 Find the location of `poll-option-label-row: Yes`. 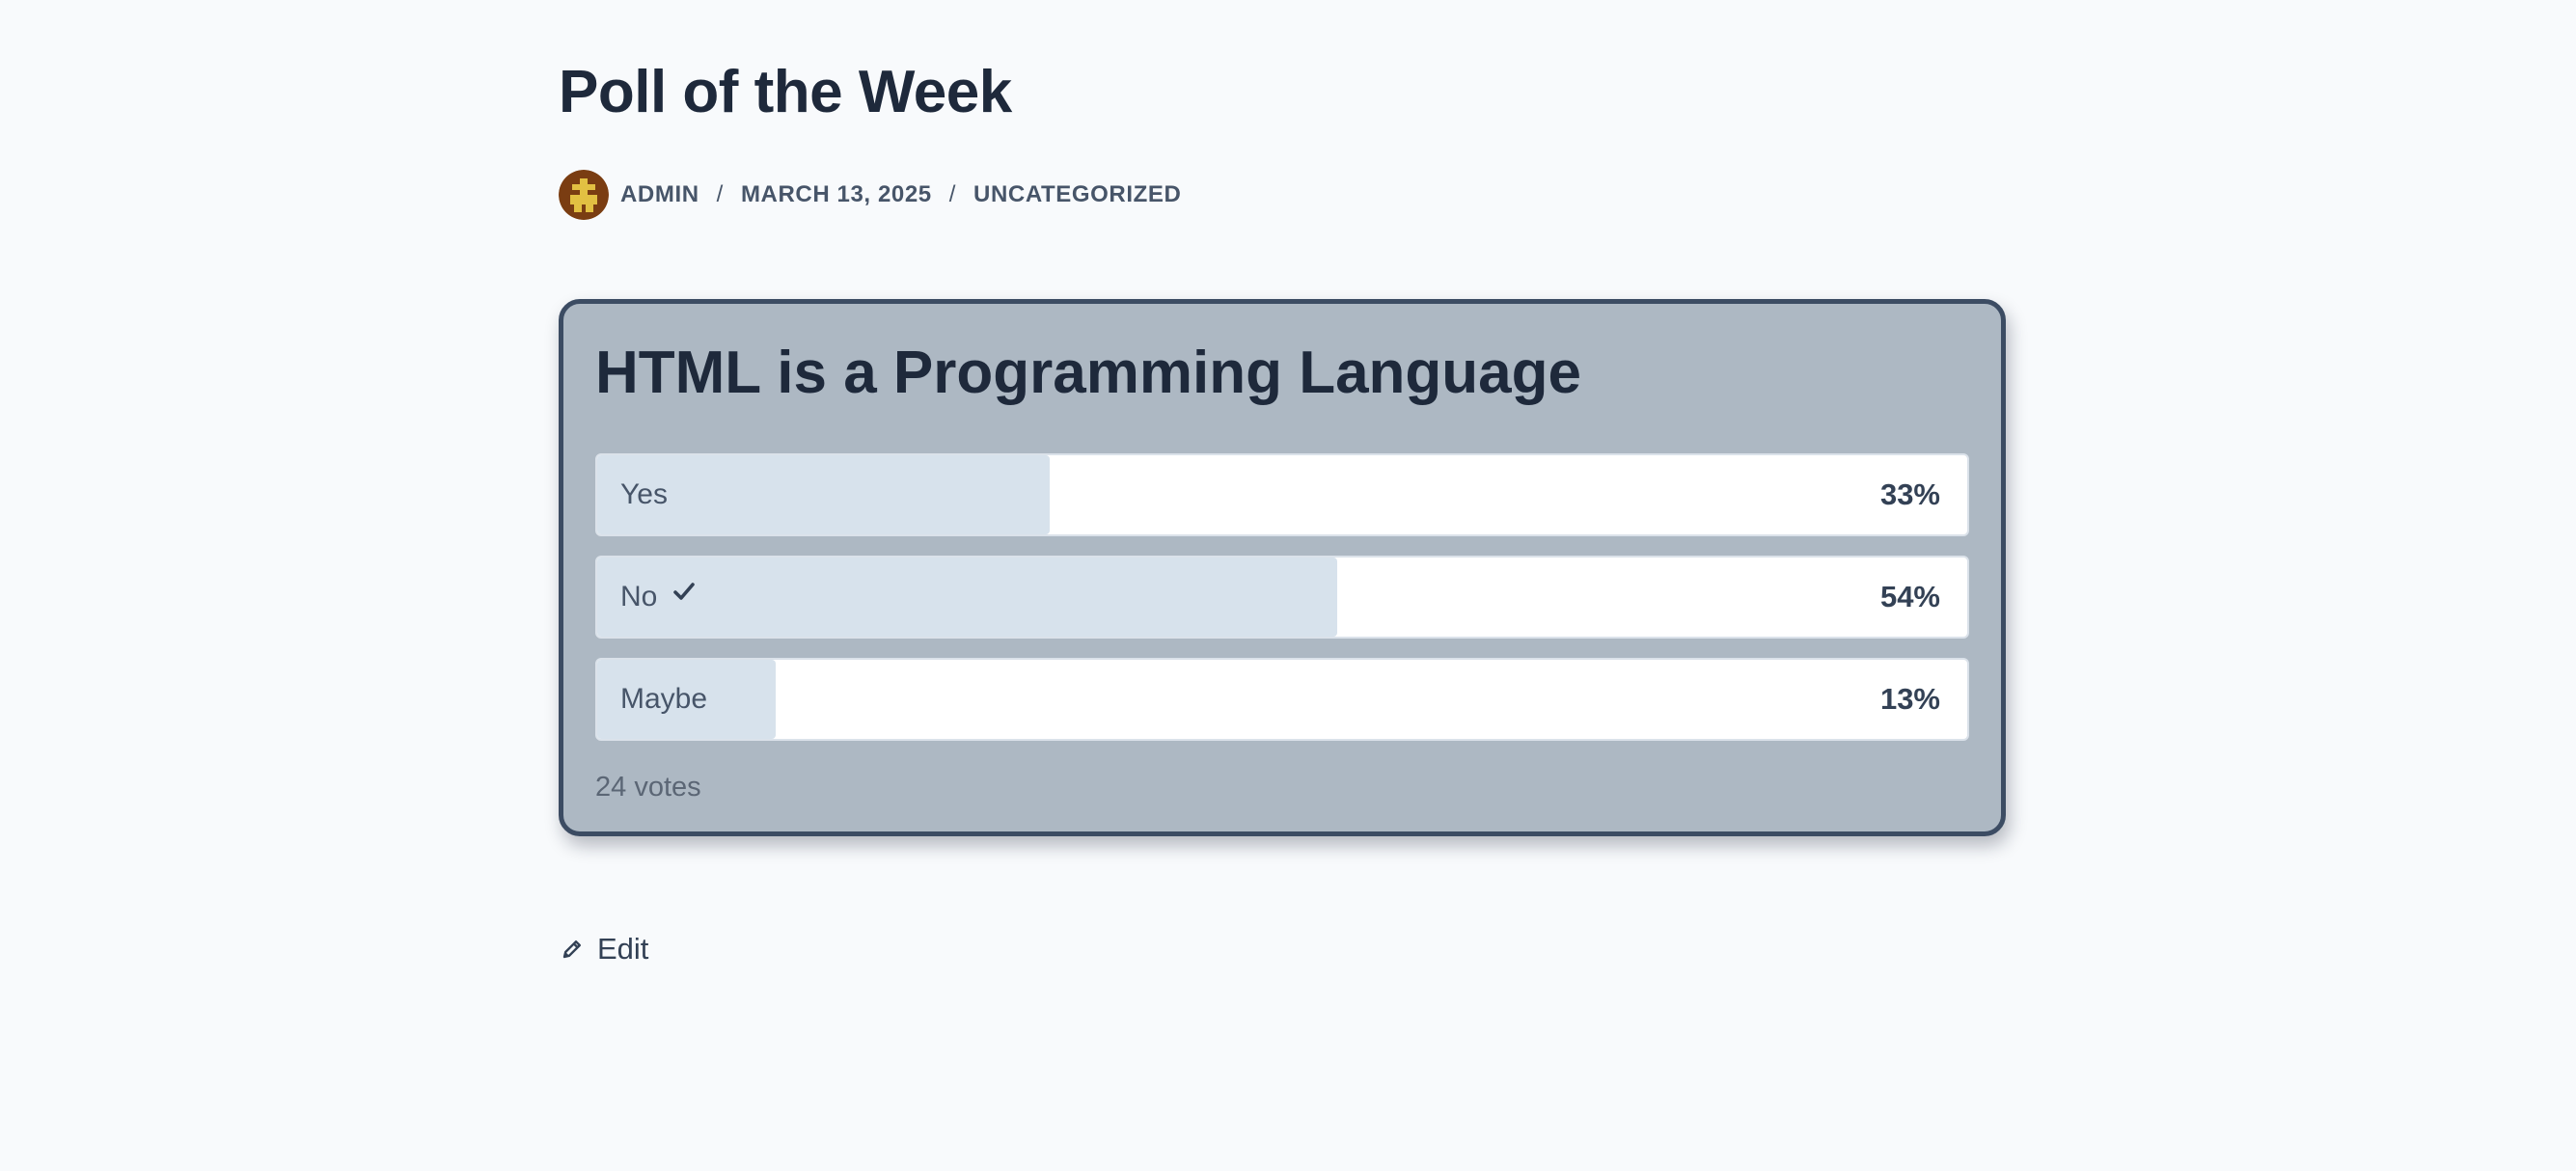

poll-option-label-row: Yes is located at coordinates (644, 494).